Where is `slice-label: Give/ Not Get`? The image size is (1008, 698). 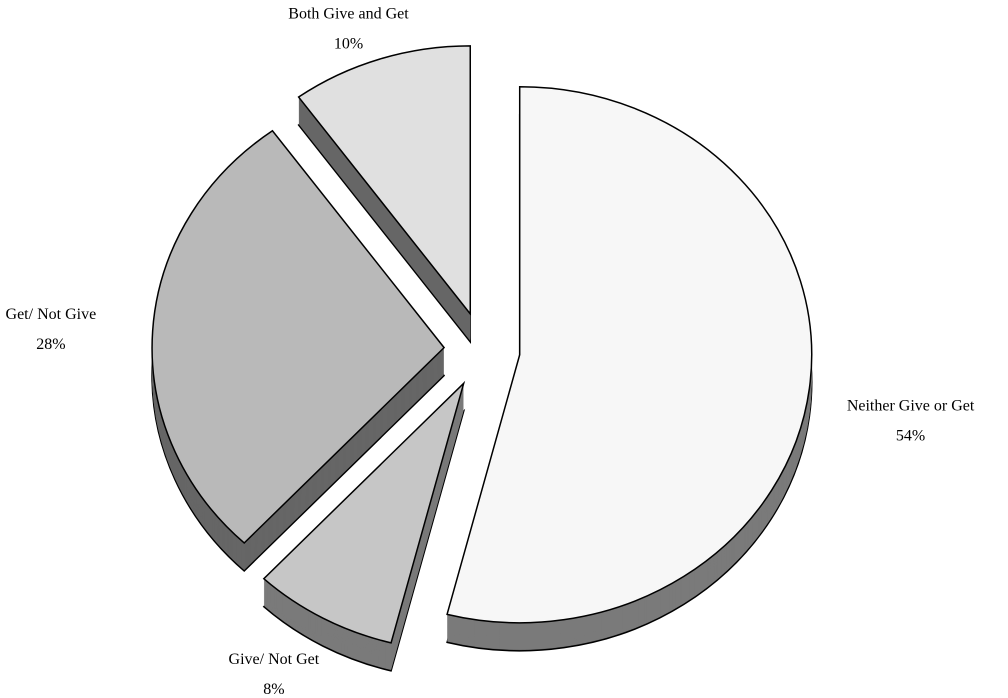
slice-label: Give/ Not Get is located at coordinates (274, 659).